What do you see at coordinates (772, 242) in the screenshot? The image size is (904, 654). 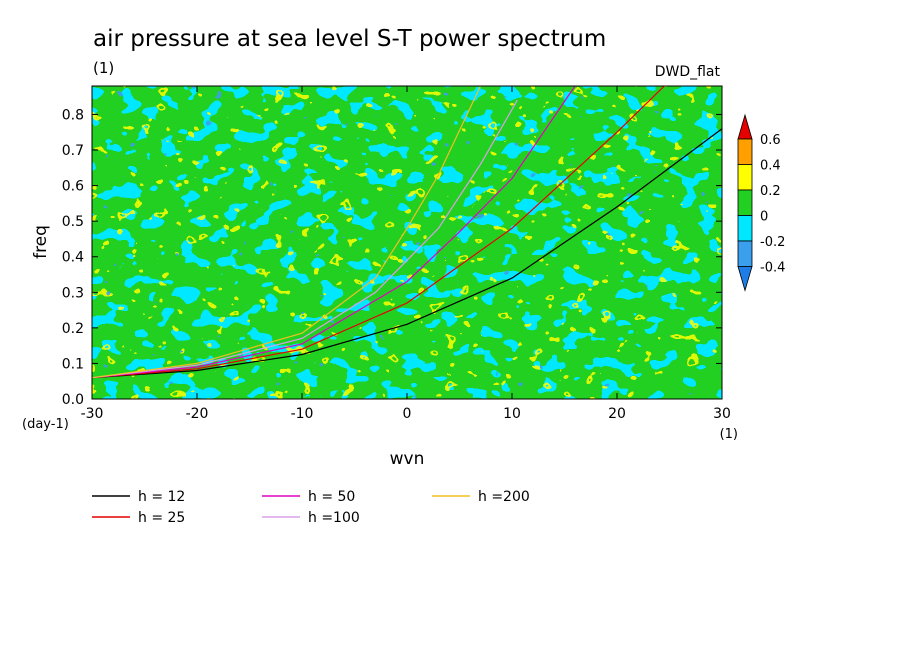 I see `colorbar-label: -0.2` at bounding box center [772, 242].